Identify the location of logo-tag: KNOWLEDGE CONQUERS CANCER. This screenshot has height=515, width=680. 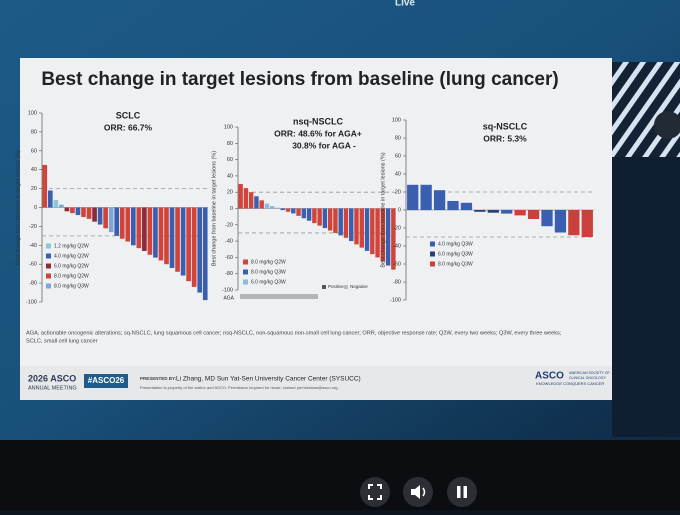
(570, 383).